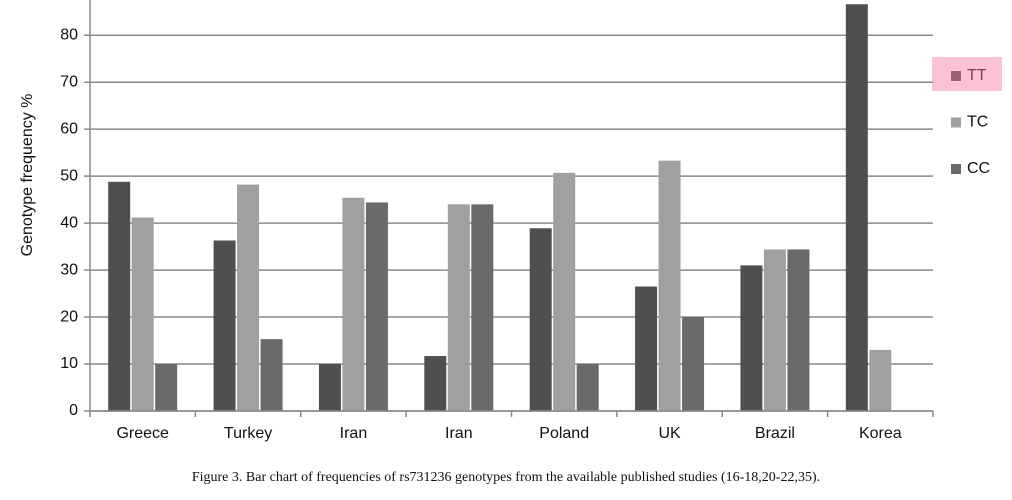  I want to click on y-tick-label: 0, so click(73, 410).